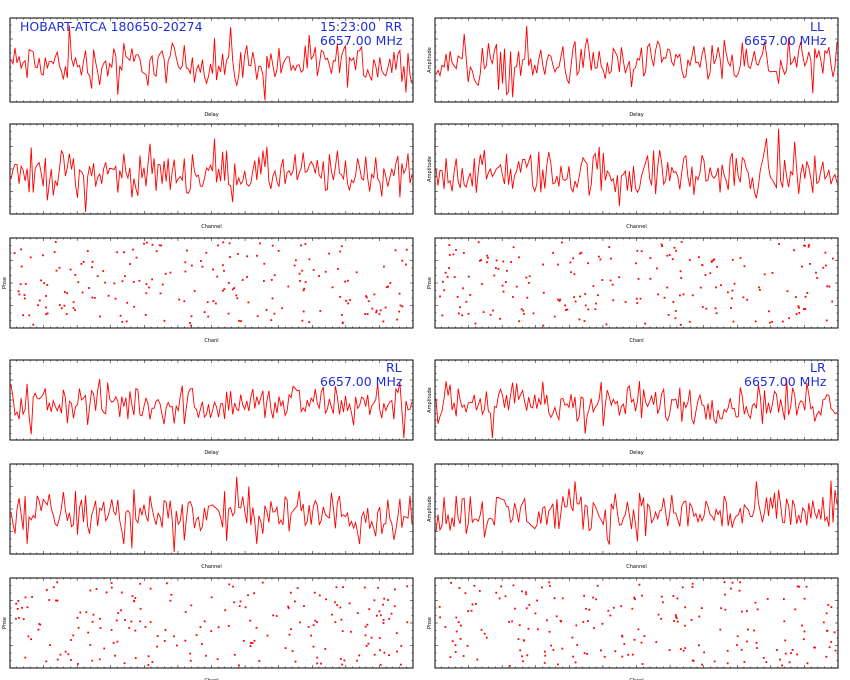 The width and height of the screenshot is (850, 680). Describe the element at coordinates (5, 623) in the screenshot. I see `y-axis-label: Phse` at that location.